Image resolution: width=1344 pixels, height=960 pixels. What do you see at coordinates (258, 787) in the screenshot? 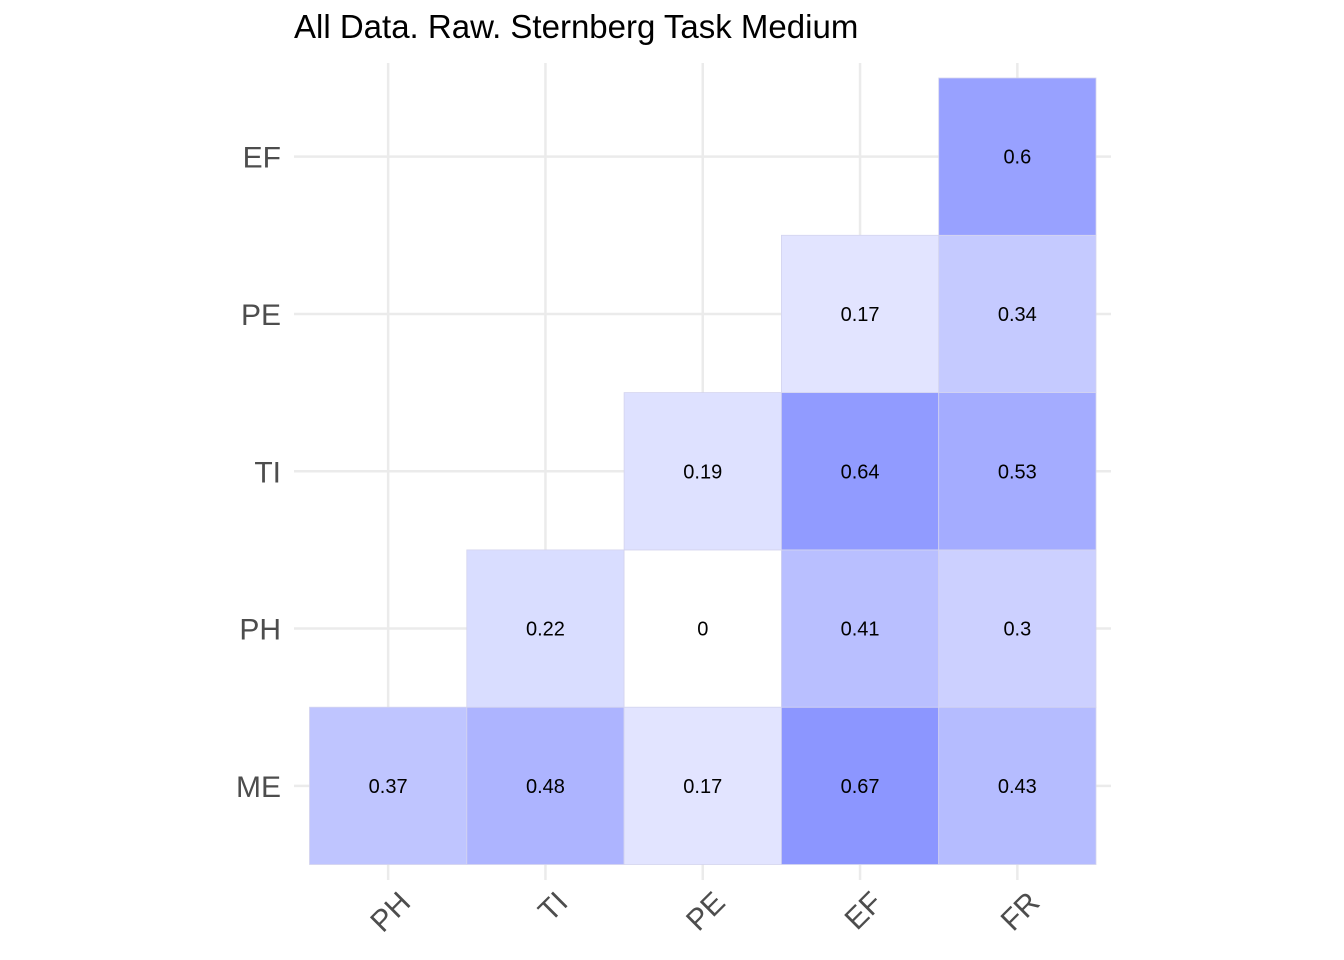
I see `y-tick-label-me: ME` at bounding box center [258, 787].